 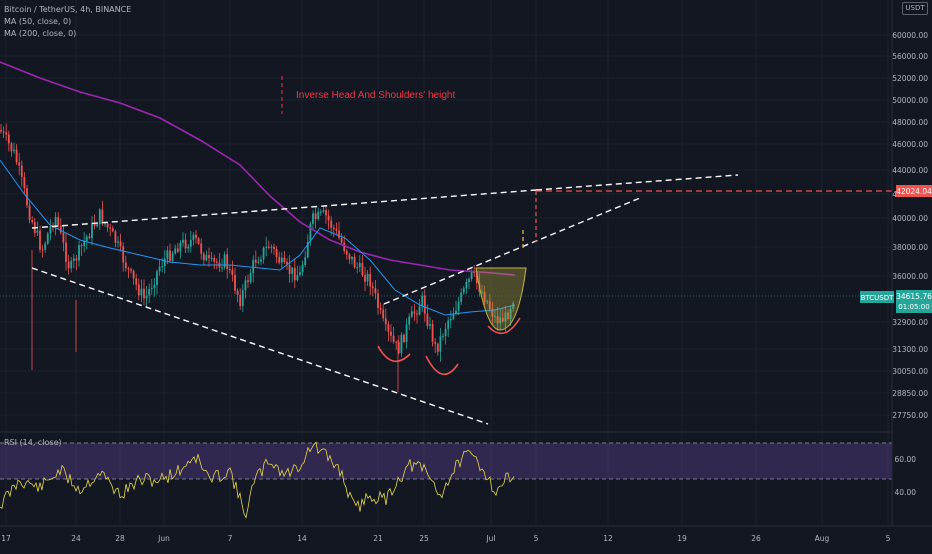 What do you see at coordinates (910, 415) in the screenshot?
I see `price-tick-label: 27750.00` at bounding box center [910, 415].